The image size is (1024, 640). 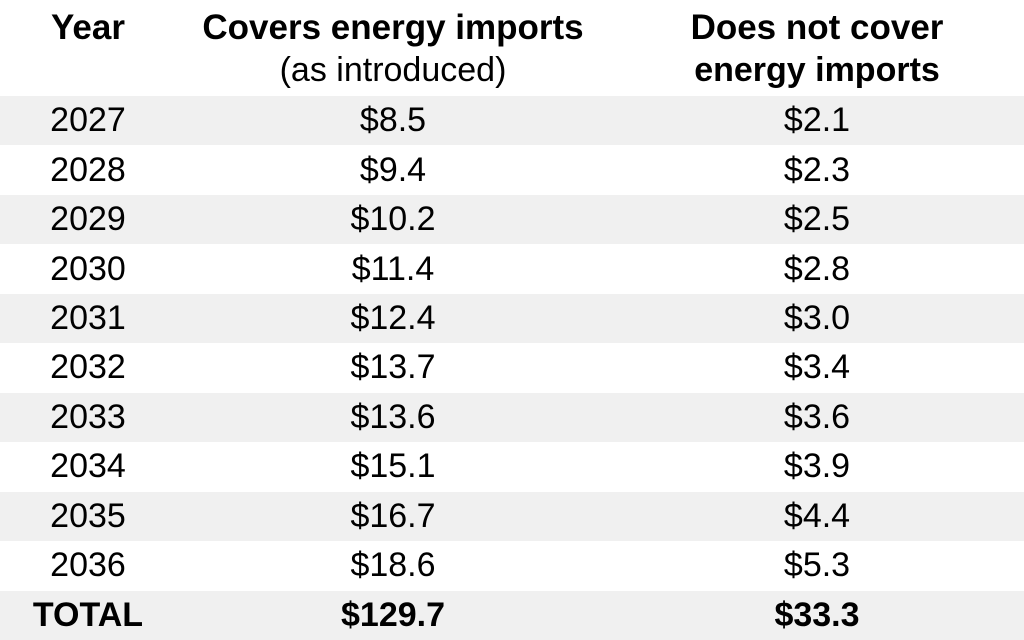 What do you see at coordinates (393, 268) in the screenshot?
I see `covers-value-cell: $11.4` at bounding box center [393, 268].